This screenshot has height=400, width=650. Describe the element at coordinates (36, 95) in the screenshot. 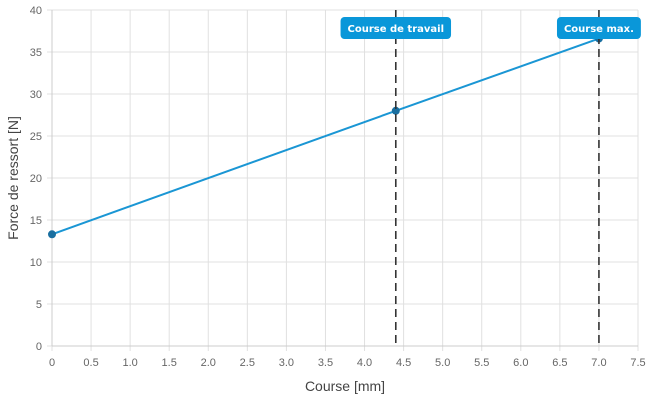

I see `y-tick-label: 30` at that location.